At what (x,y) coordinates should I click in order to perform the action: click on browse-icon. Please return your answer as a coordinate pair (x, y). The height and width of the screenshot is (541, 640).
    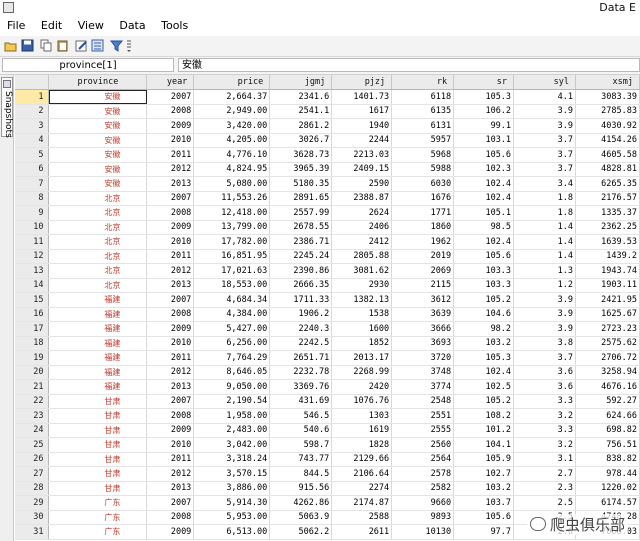
    Looking at the image, I should click on (97, 45).